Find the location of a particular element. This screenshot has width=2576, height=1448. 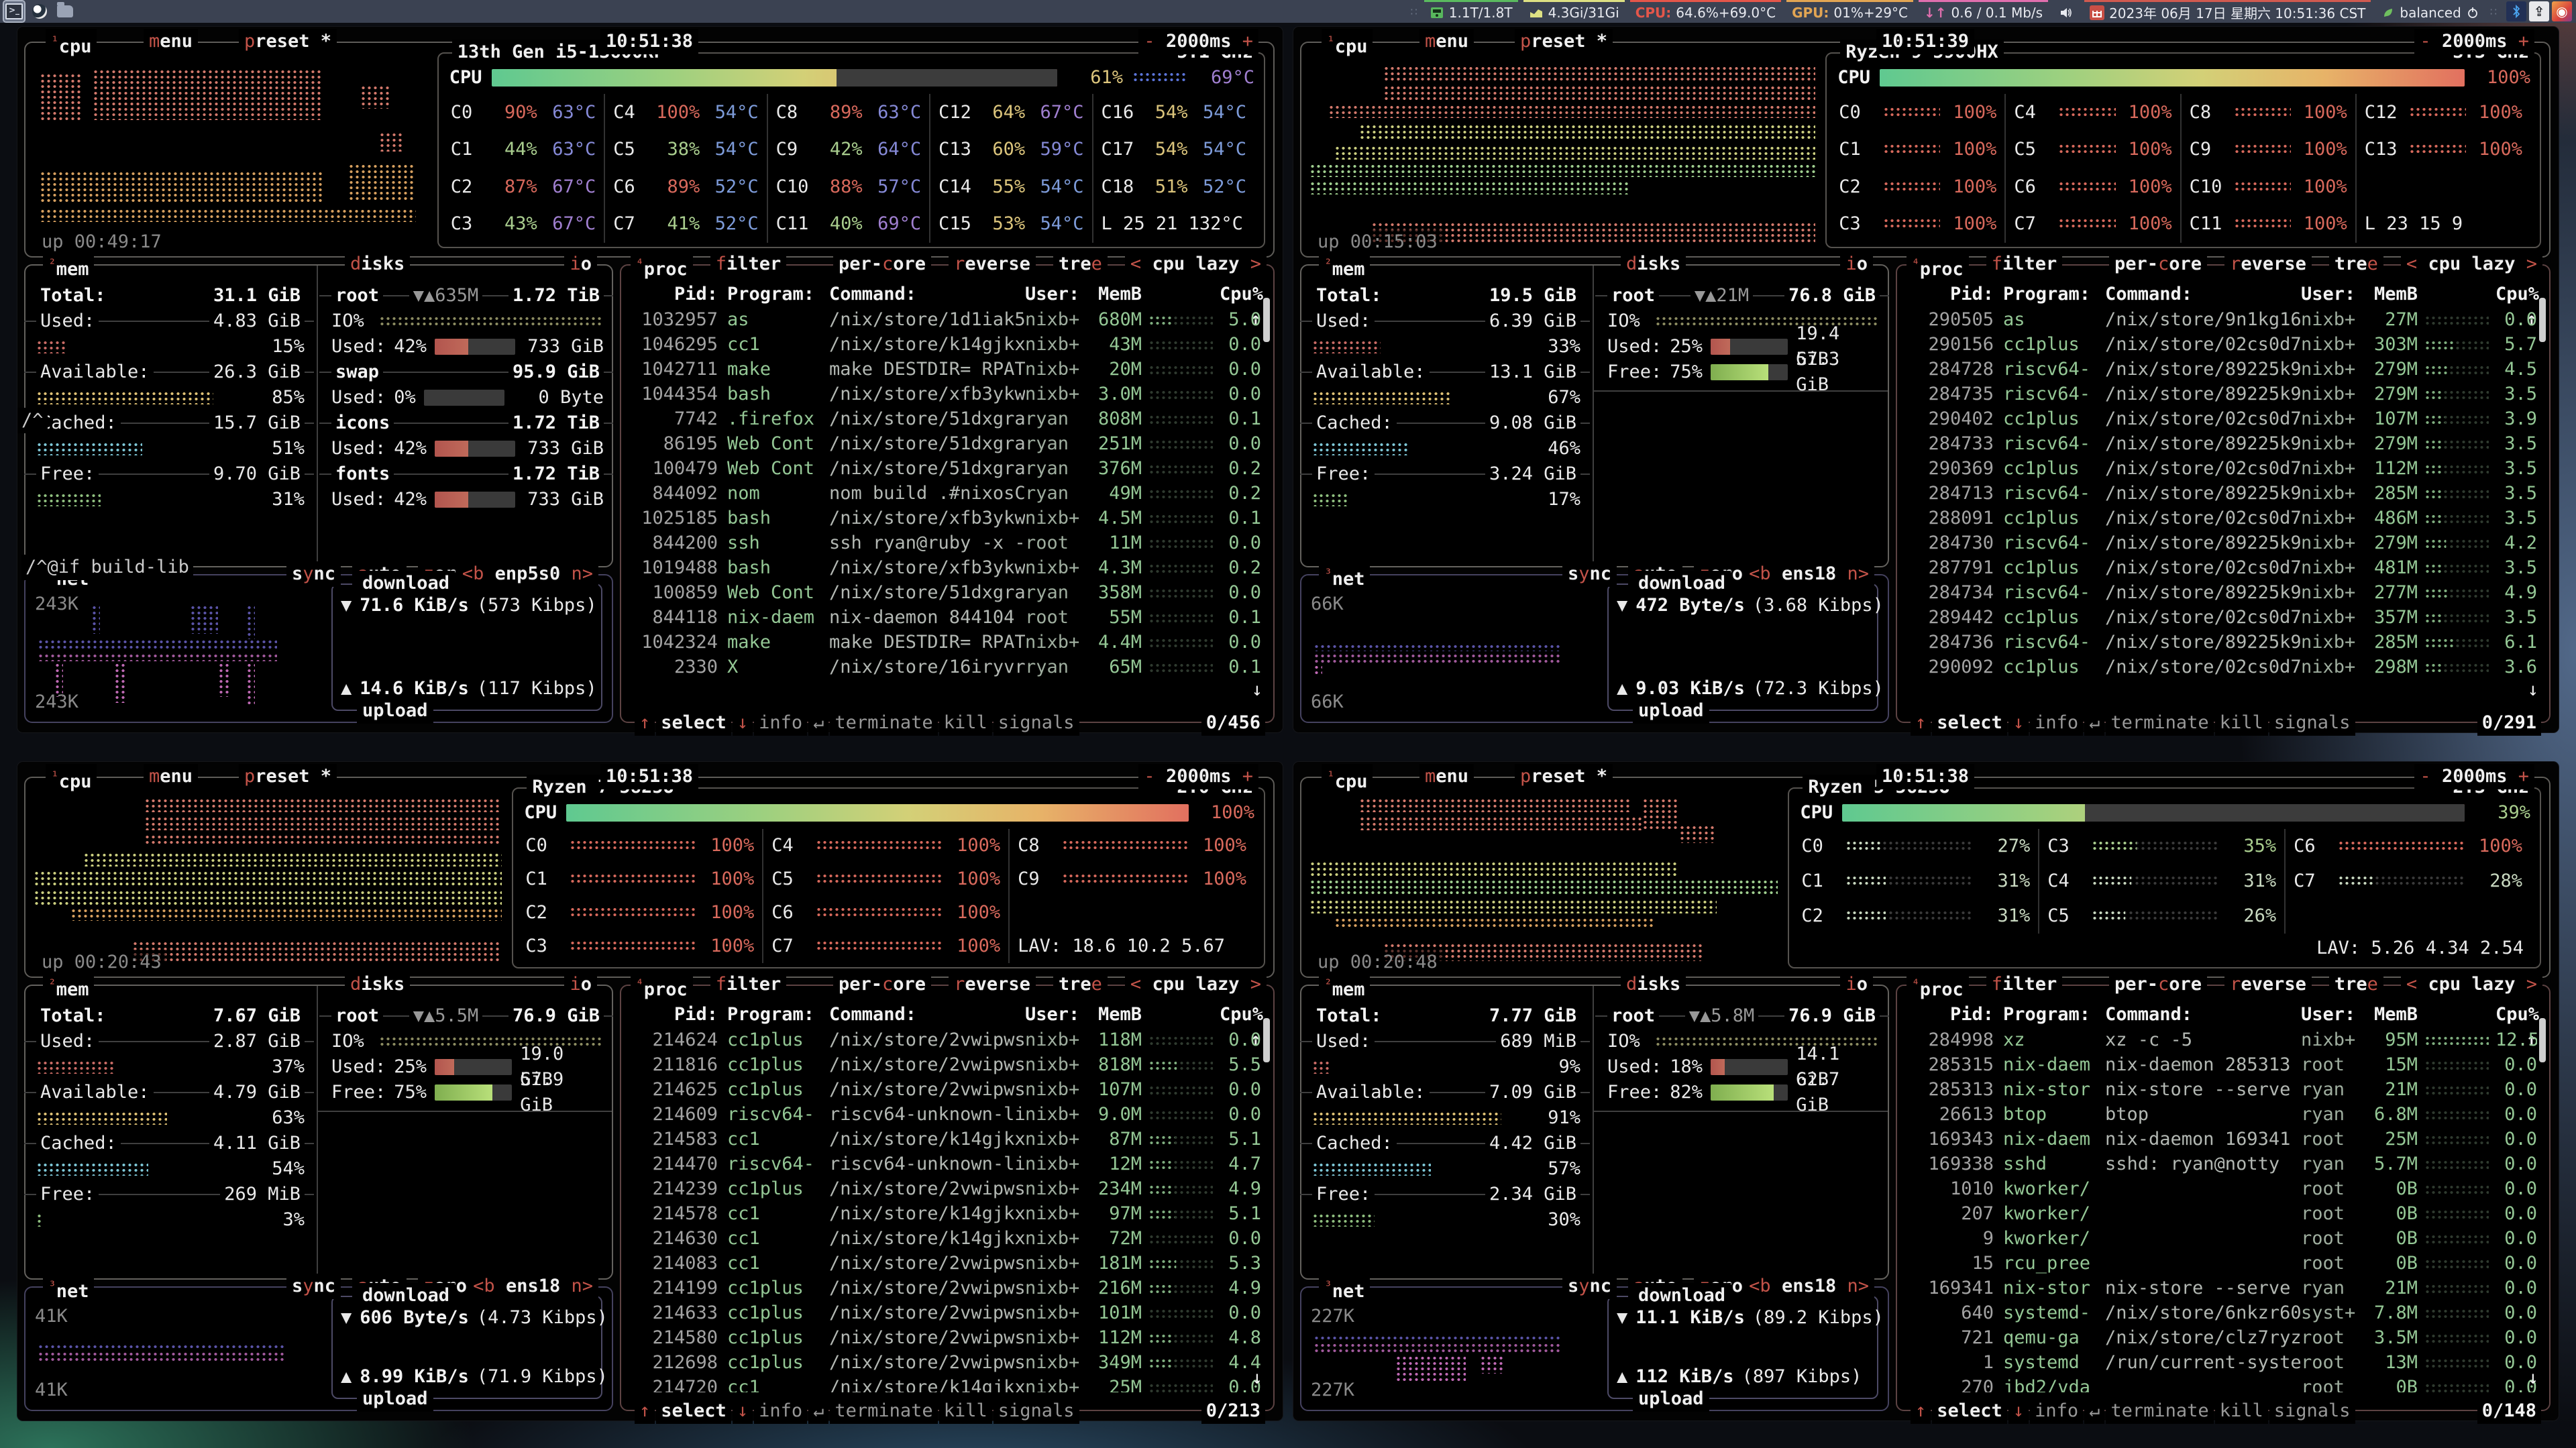

terminal-launcher: >_ is located at coordinates (14, 11).